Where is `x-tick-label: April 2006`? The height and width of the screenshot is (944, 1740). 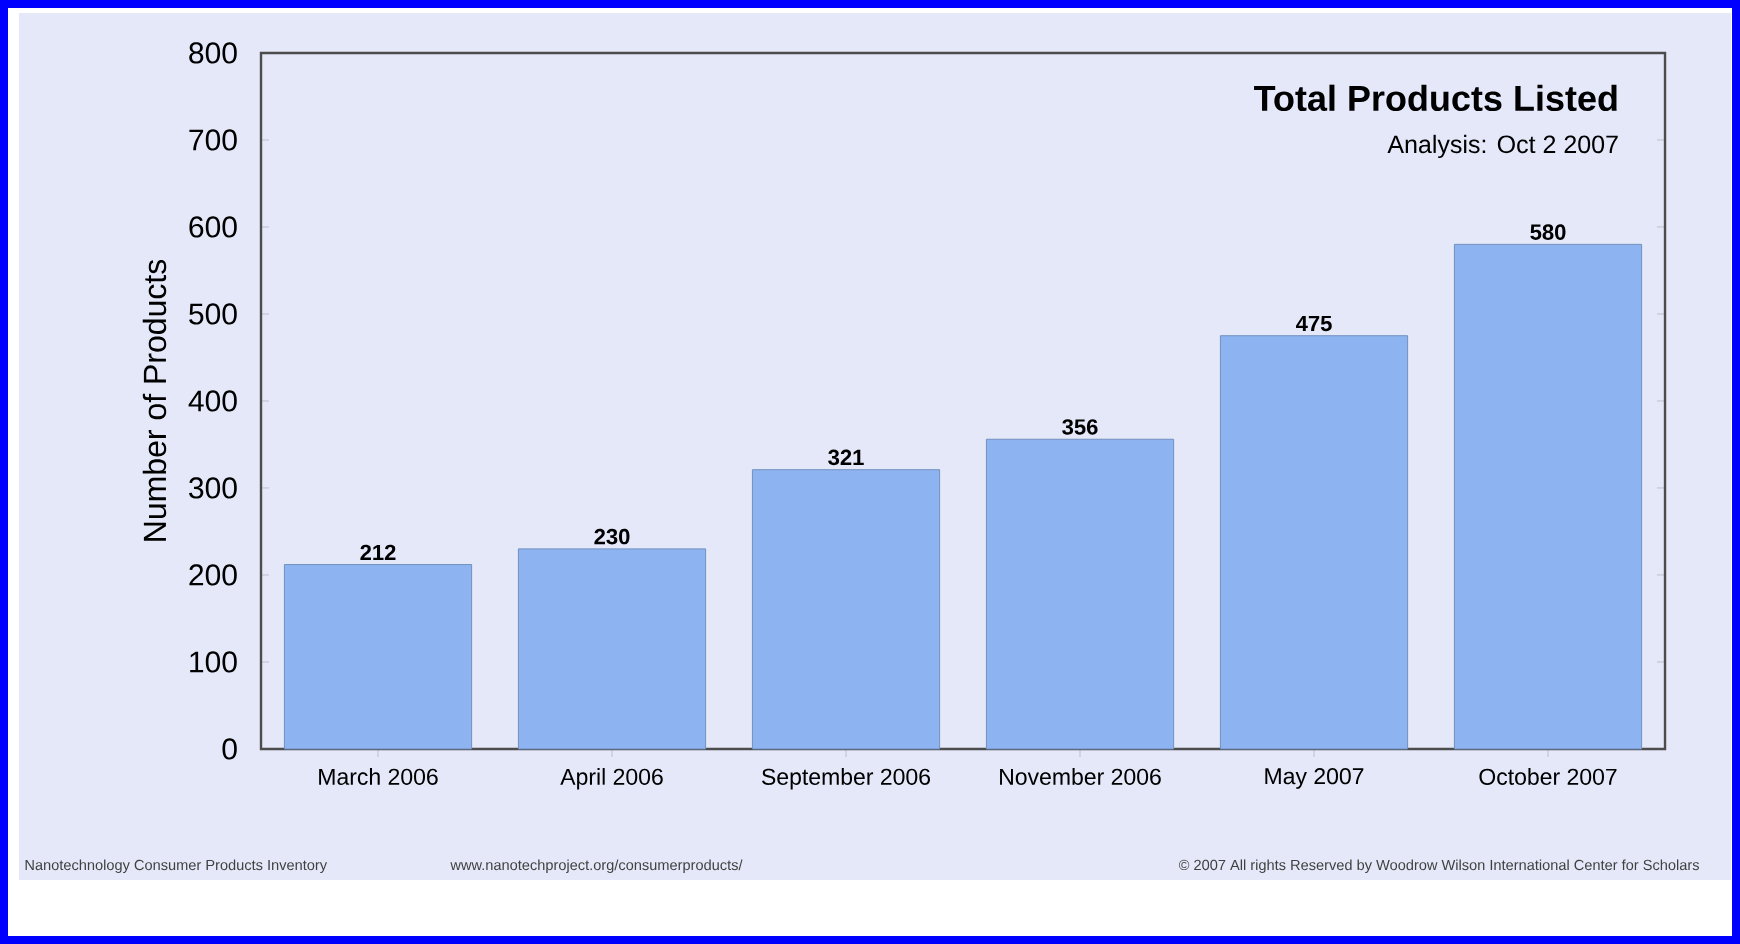 x-tick-label: April 2006 is located at coordinates (611, 779).